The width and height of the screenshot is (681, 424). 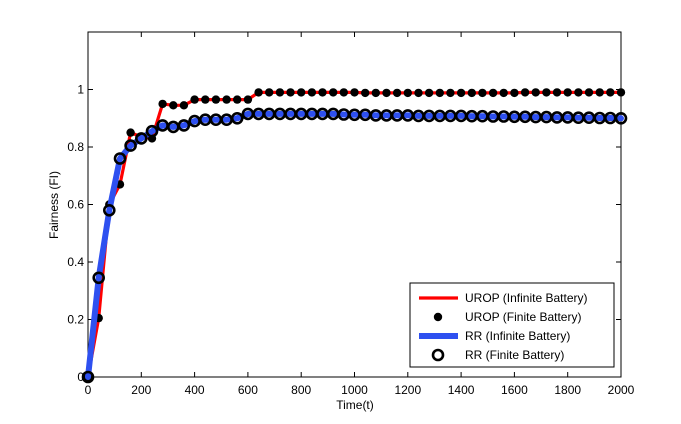 I want to click on x-tick-label: 200, so click(x=141, y=390).